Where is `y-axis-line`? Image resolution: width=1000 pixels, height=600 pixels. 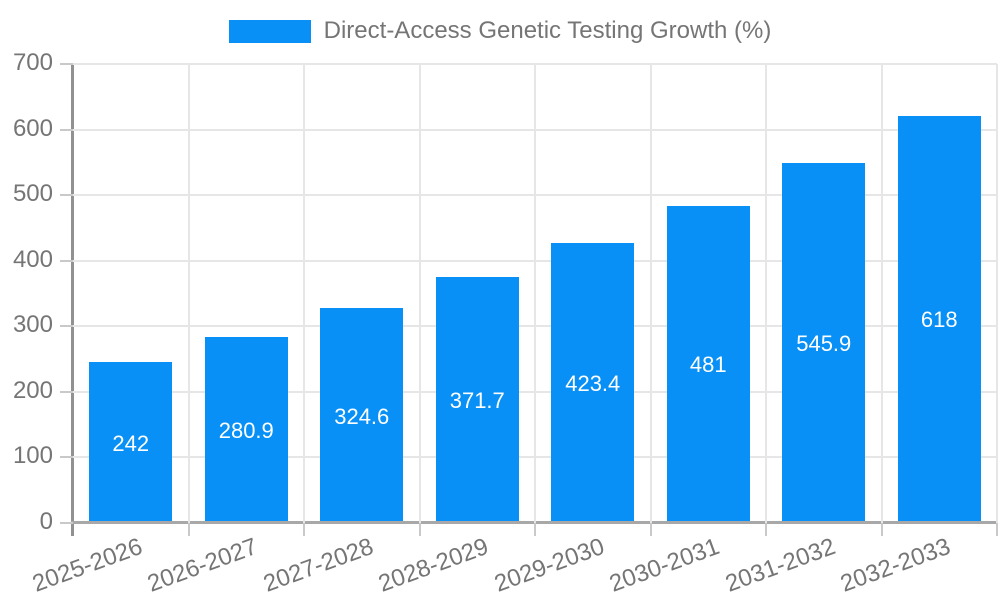
y-axis-line is located at coordinates (72, 300).